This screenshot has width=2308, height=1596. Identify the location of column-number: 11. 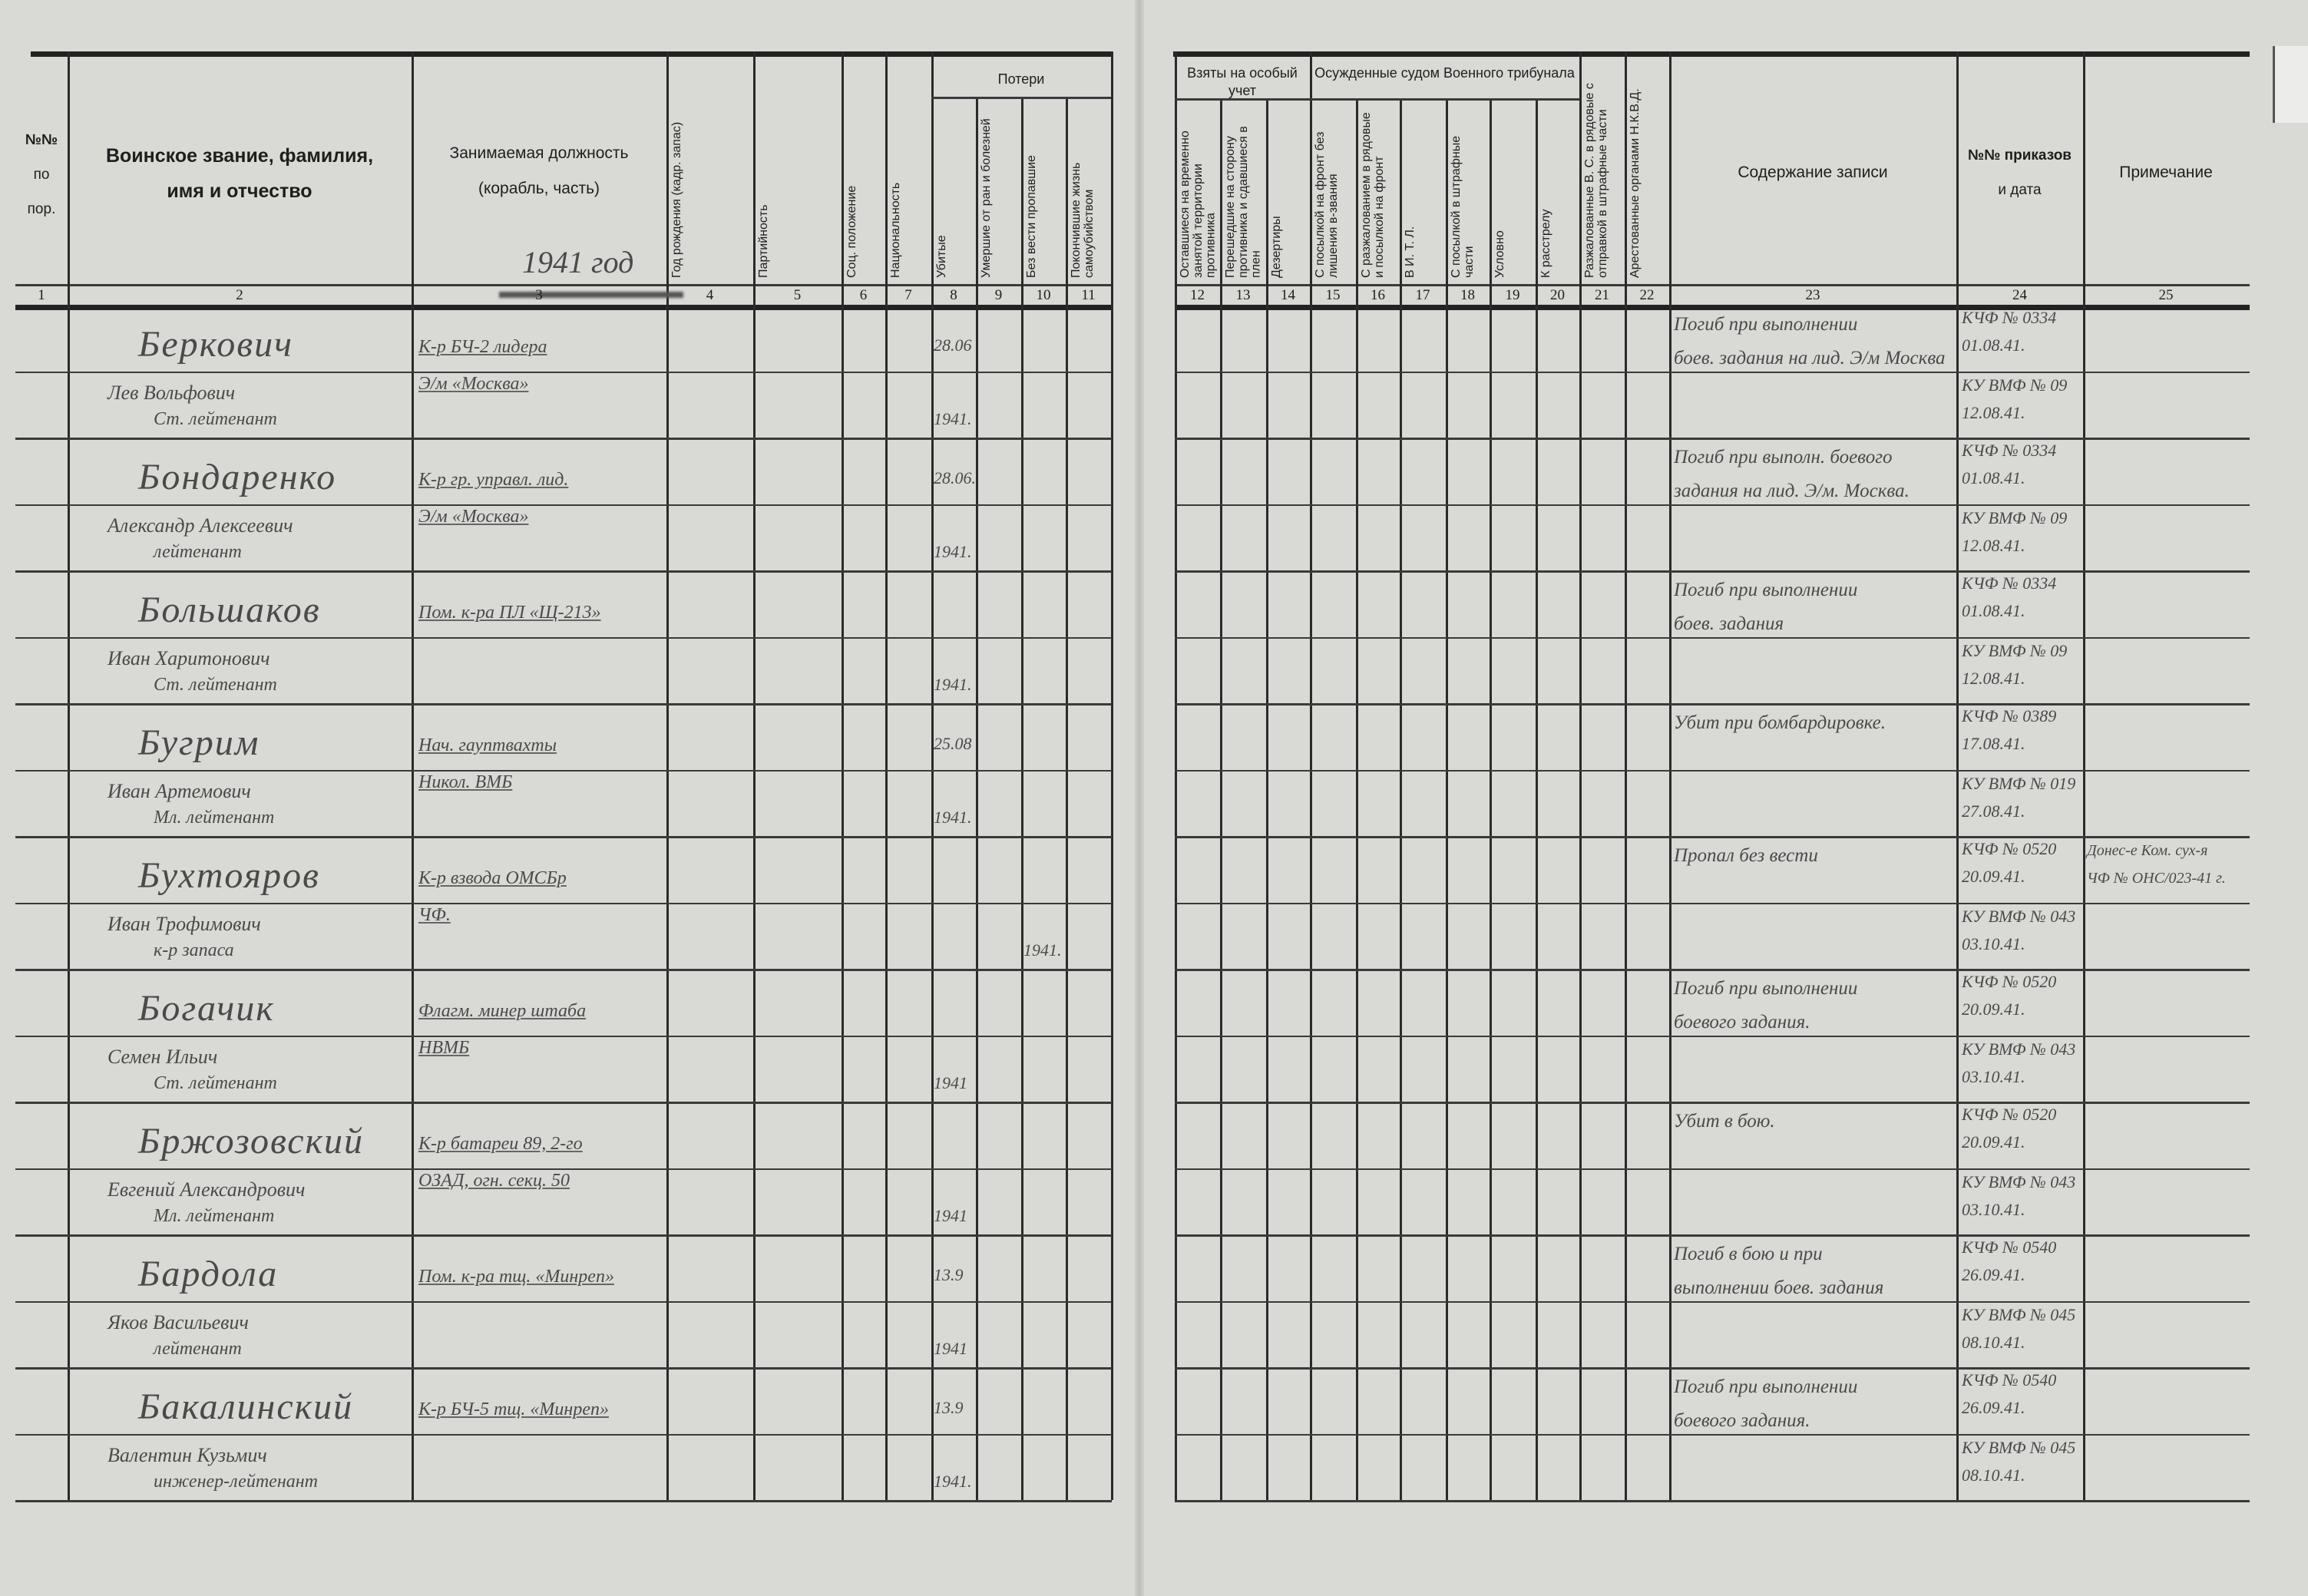
(1088, 295).